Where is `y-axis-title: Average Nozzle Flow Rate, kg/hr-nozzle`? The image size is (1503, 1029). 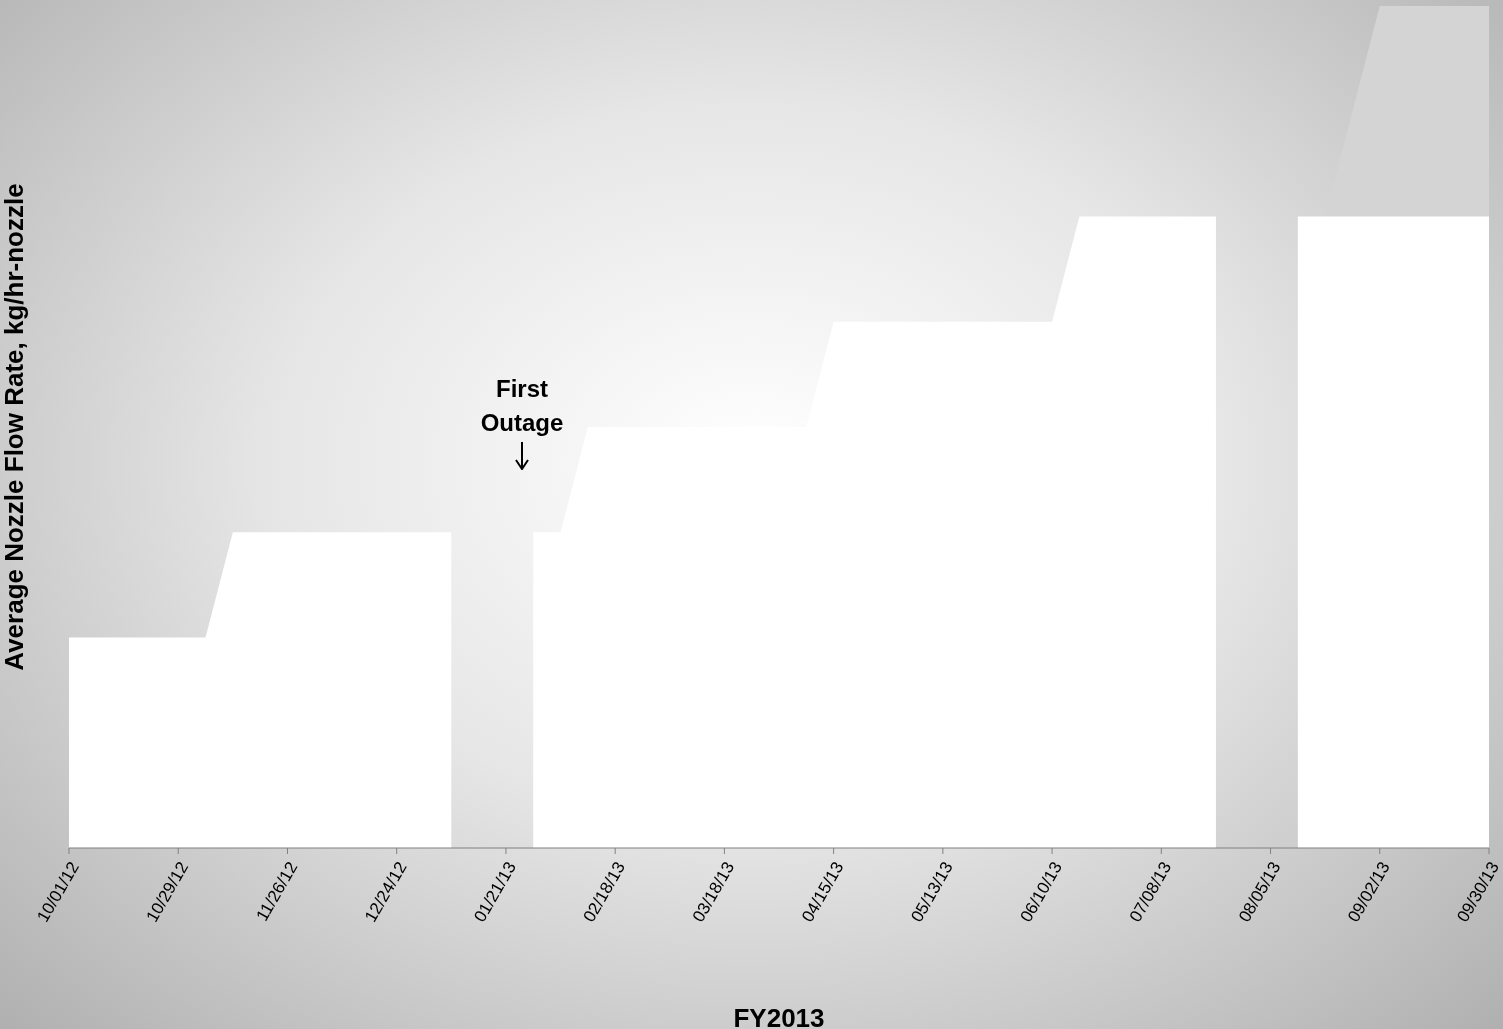
y-axis-title: Average Nozzle Flow Rate, kg/hr-nozzle is located at coordinates (15, 427).